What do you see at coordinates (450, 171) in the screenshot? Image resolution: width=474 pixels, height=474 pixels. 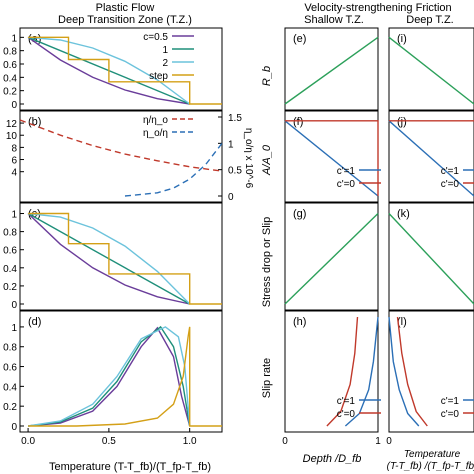 I see `legend-label-9-0: c'=1` at bounding box center [450, 171].